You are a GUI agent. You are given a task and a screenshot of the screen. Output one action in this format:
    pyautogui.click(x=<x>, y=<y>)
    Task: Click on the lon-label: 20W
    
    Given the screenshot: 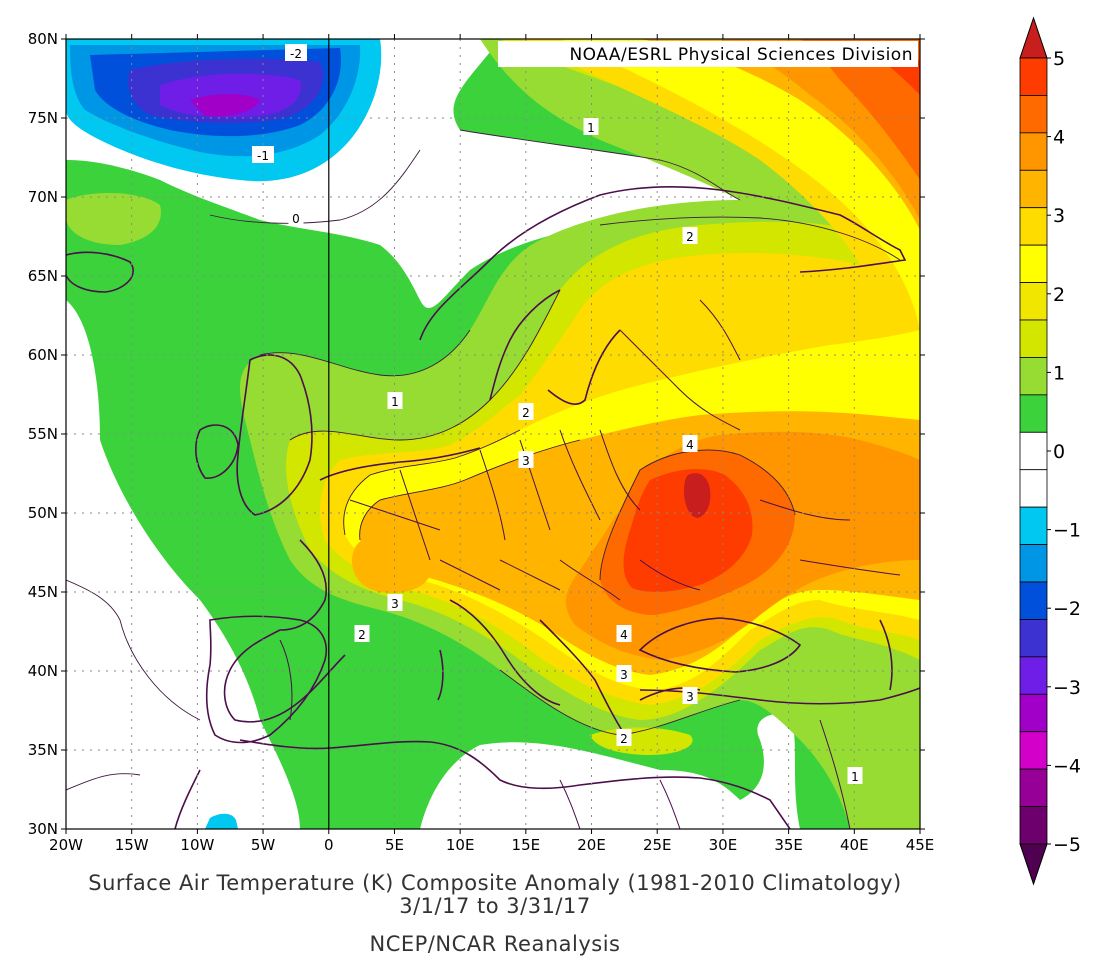 What is the action you would take?
    pyautogui.click(x=66, y=845)
    